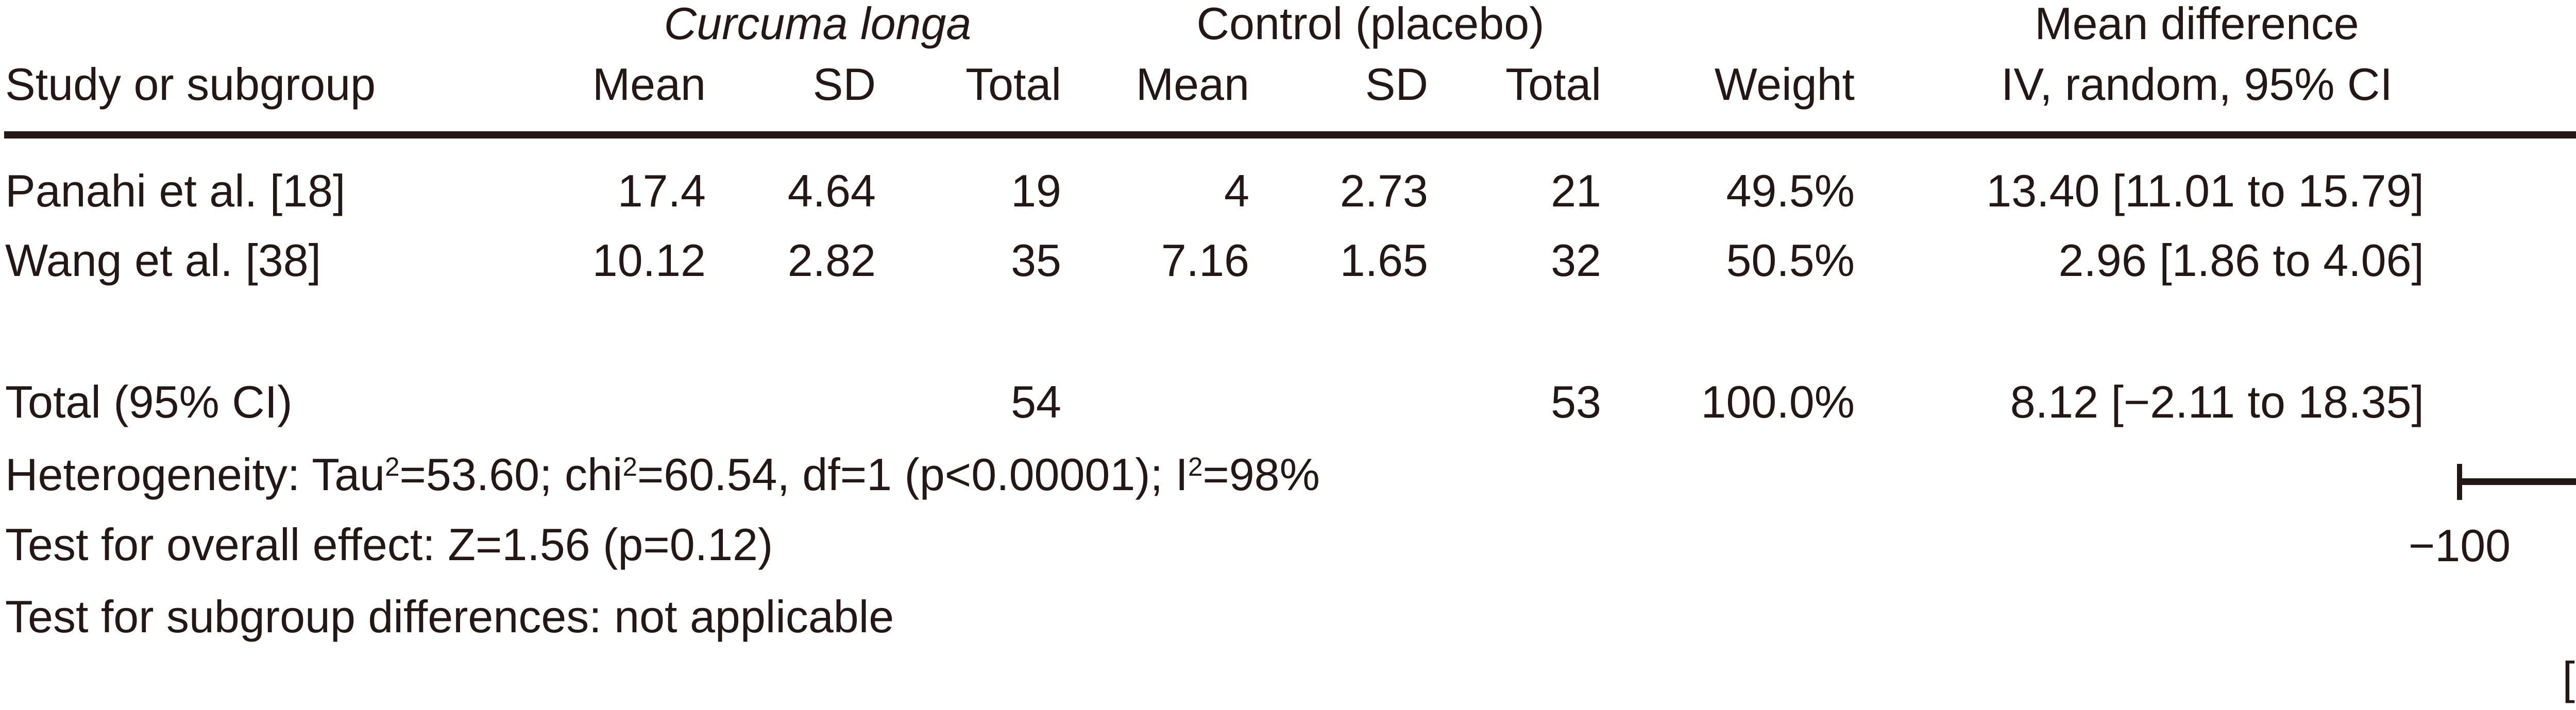 The height and width of the screenshot is (710, 2576). Describe the element at coordinates (1236, 190) in the screenshot. I see `cell-mean-control: 4` at that location.